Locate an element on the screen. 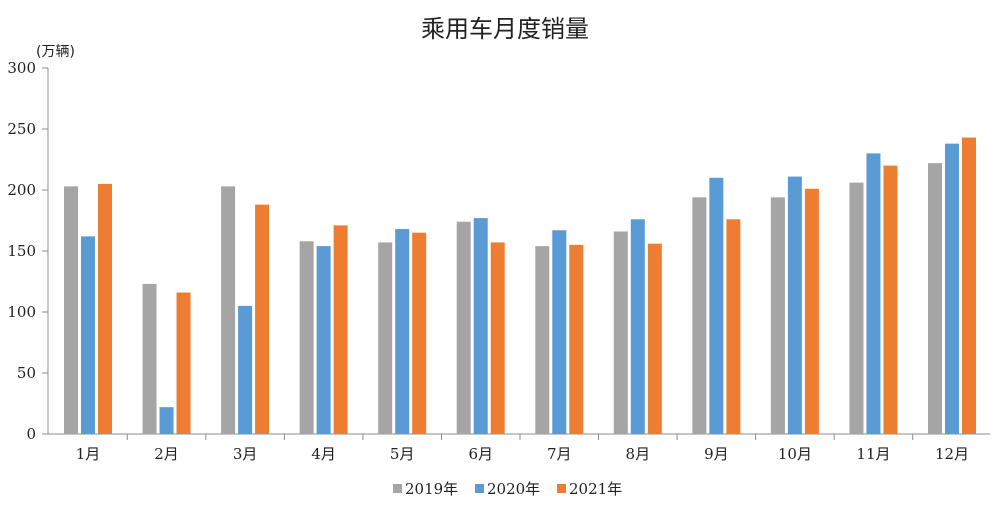 Image resolution: width=1000 pixels, height=516 pixels. x-tick-label: 4月 is located at coordinates (323, 454).